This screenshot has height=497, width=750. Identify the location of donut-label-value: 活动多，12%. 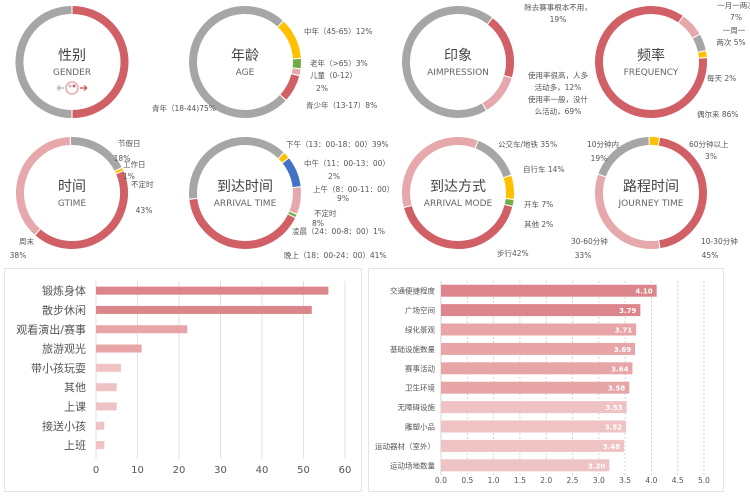
(558, 87).